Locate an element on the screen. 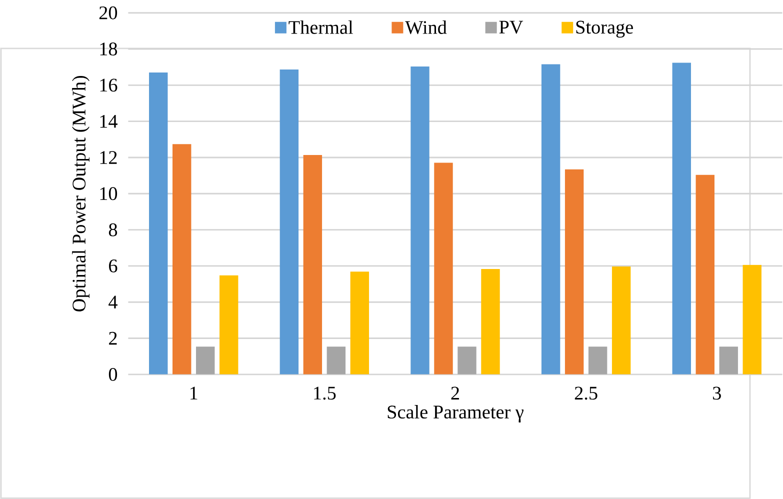 The width and height of the screenshot is (783, 499). y-tick-label: 14 is located at coordinates (109, 121).